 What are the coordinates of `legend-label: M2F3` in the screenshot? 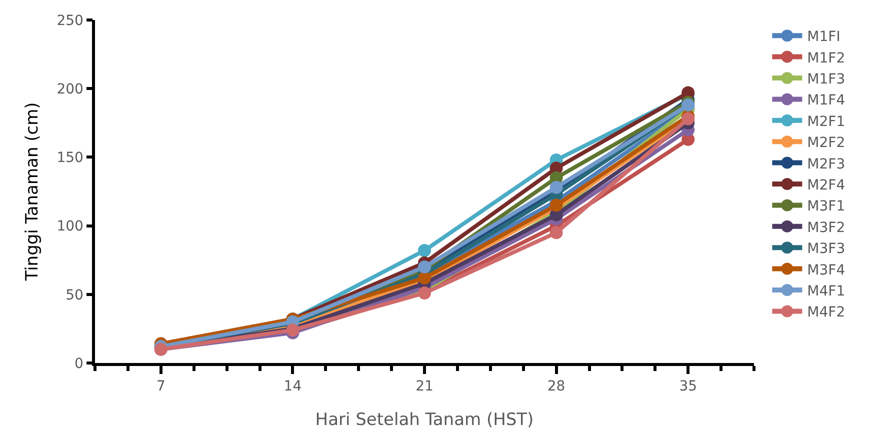 It's located at (826, 164).